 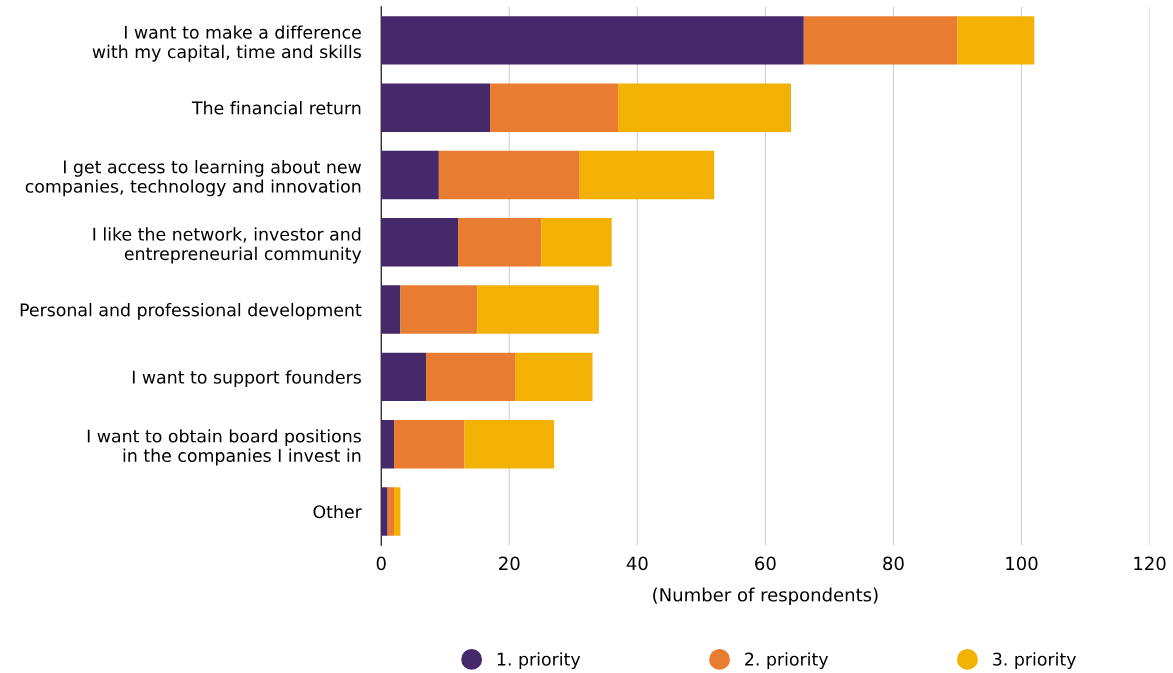 I want to click on y-tick-label: Personal and professional development, so click(x=191, y=311).